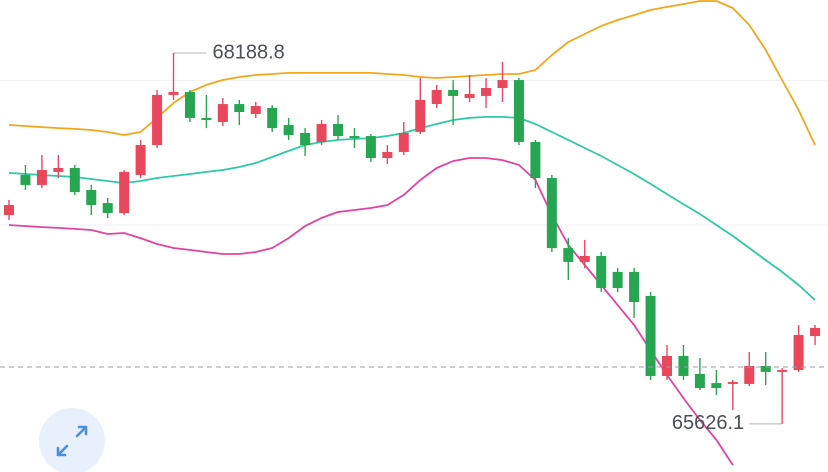 This screenshot has height=472, width=828. I want to click on zoom-button-bg, so click(72, 440).